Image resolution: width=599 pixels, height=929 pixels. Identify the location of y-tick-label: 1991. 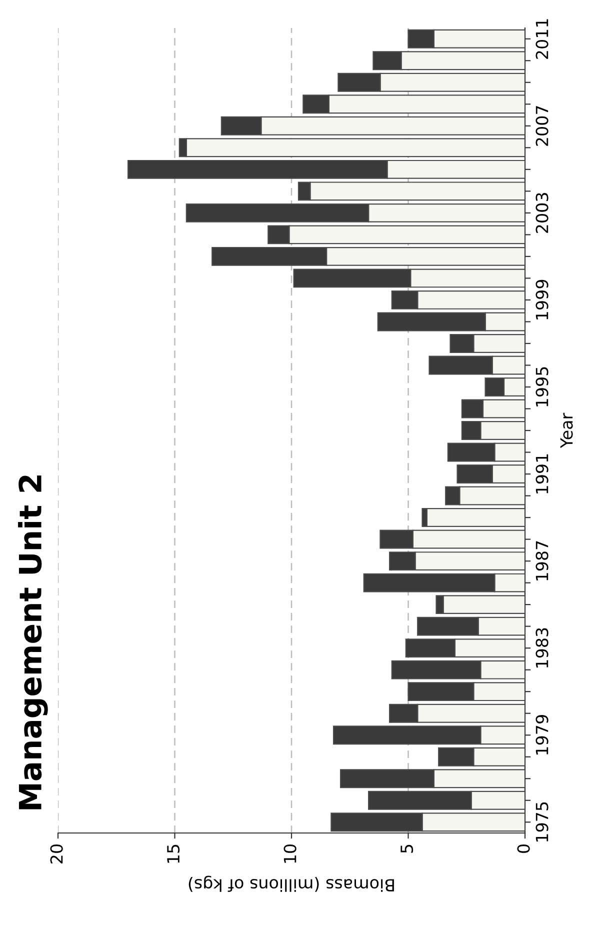
(542, 474).